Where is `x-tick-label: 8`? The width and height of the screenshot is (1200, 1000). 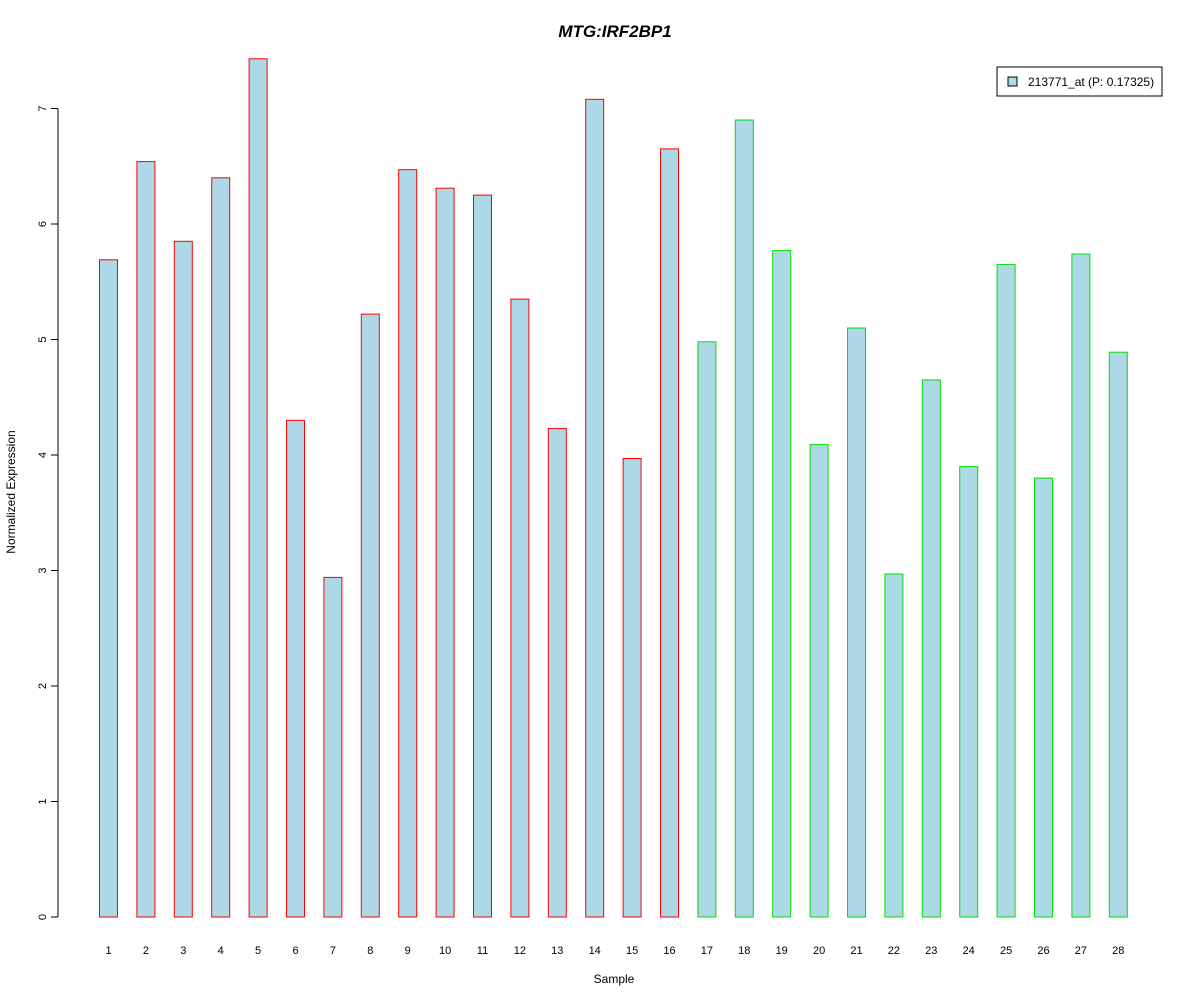 x-tick-label: 8 is located at coordinates (370, 951).